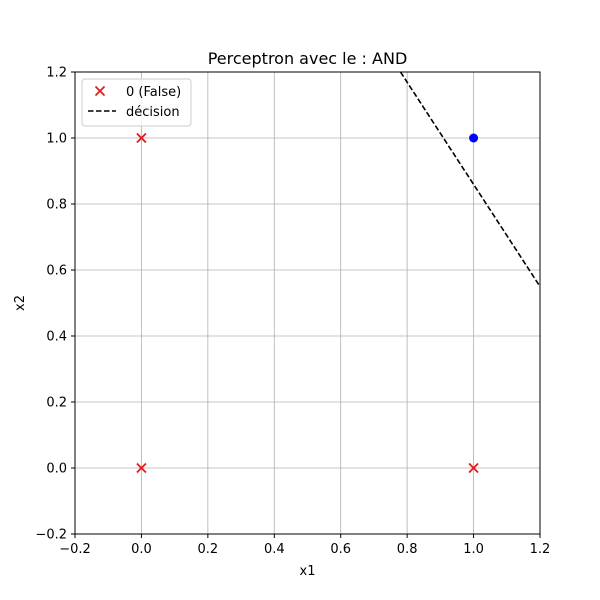  I want to click on x-axis-label: x1, so click(308, 571).